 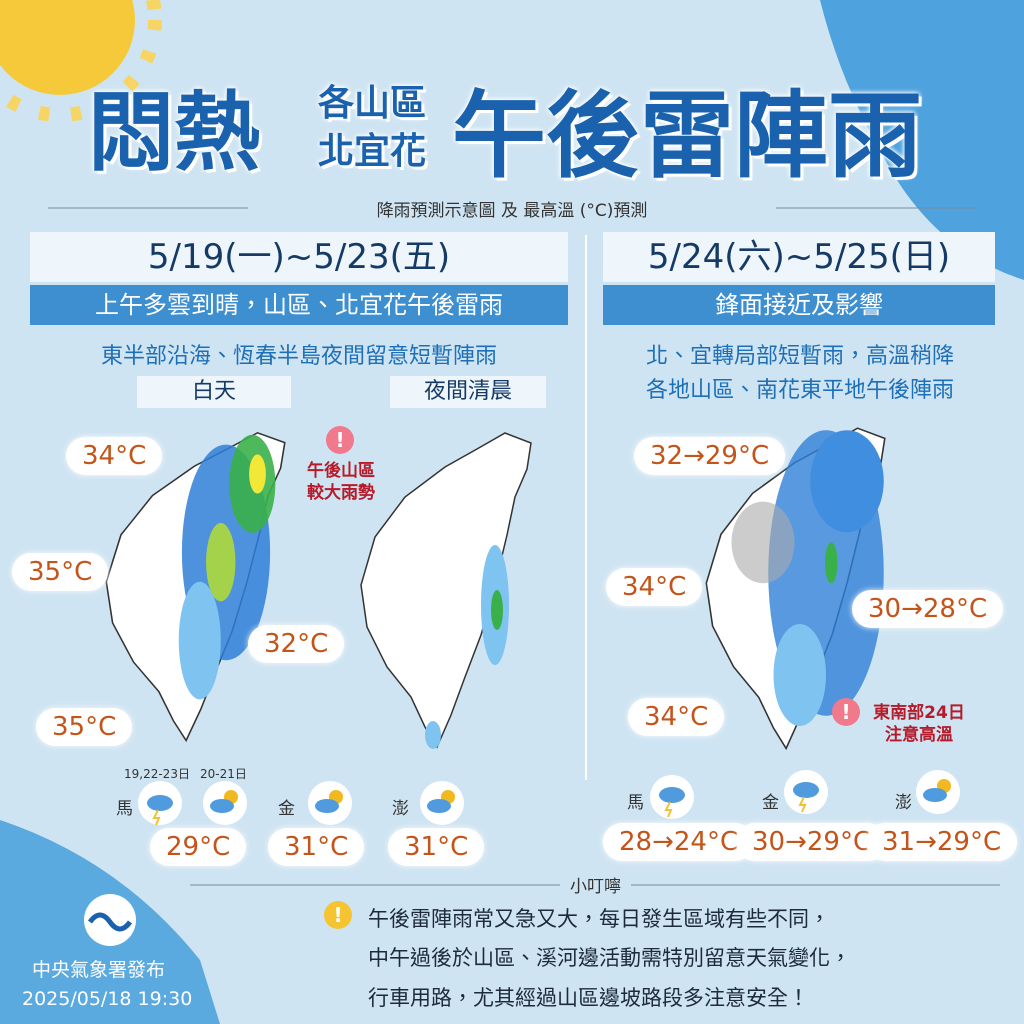 I want to click on tab: 白天, so click(x=214, y=392).